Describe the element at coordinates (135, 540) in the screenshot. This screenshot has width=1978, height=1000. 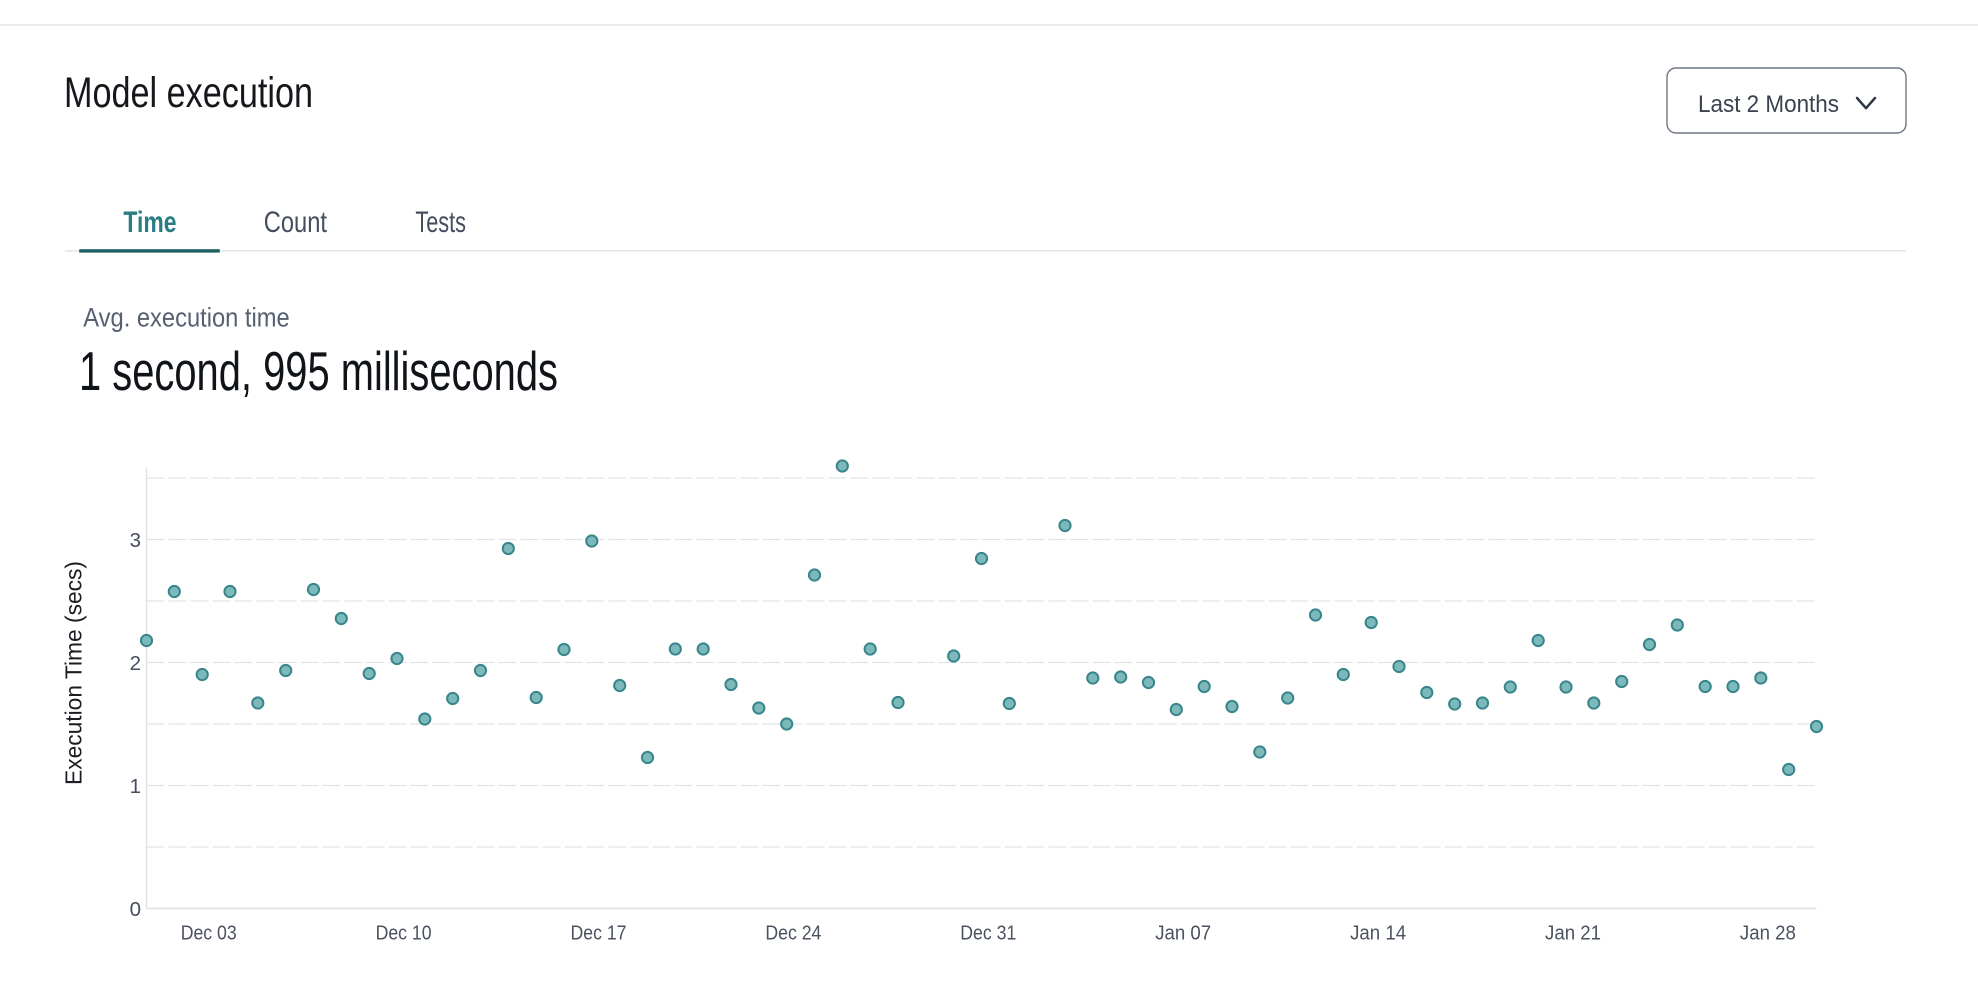
I see `svg-text: 3` at that location.